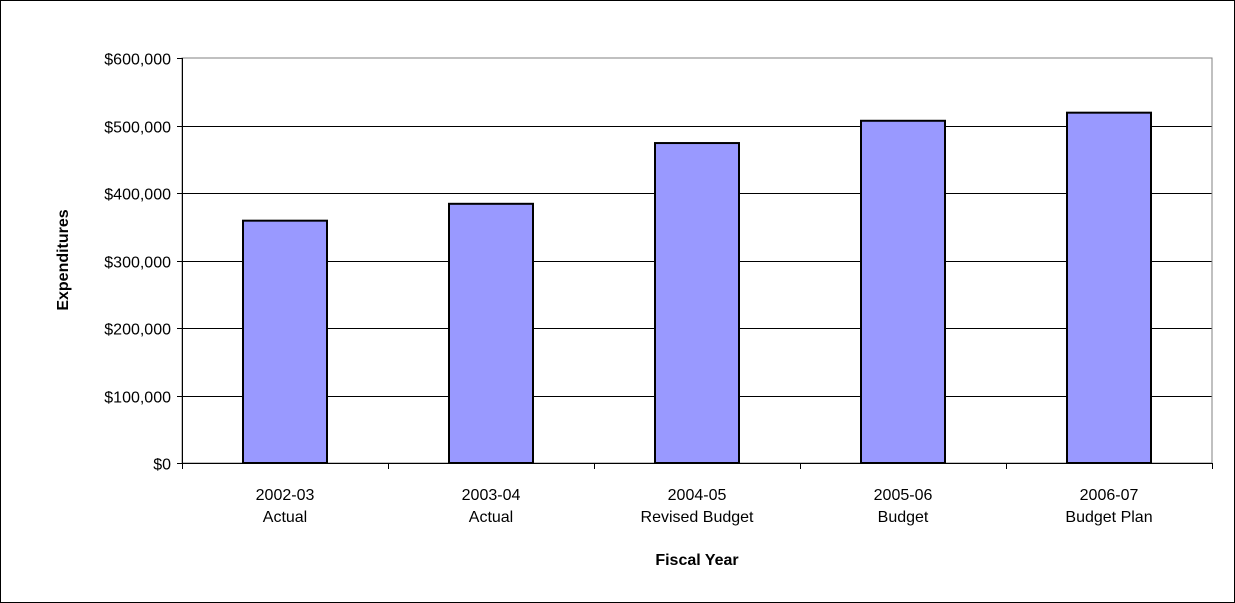  What do you see at coordinates (162, 465) in the screenshot?
I see `y-tick-label: $0` at bounding box center [162, 465].